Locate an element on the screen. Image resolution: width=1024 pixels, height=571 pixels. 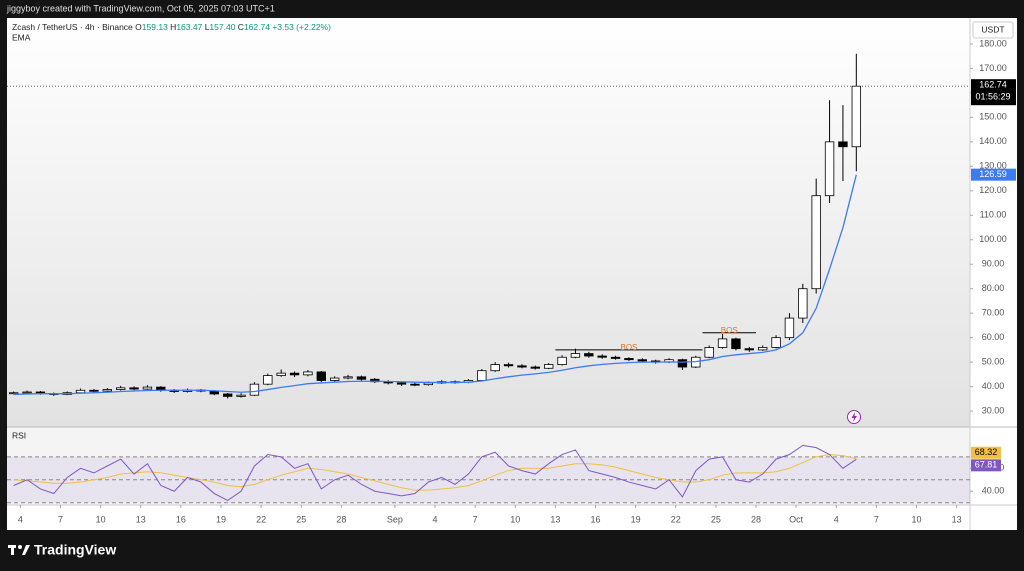
y-tick-label: 150.00 is located at coordinates (993, 117).